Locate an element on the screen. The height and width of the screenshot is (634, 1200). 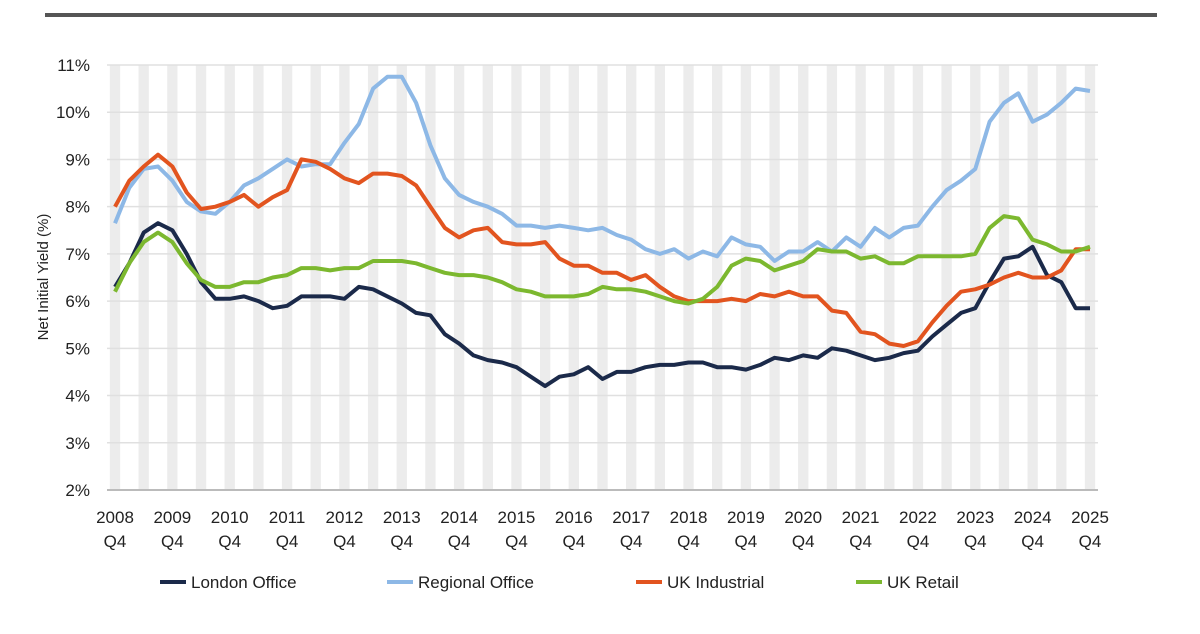
x-tick-year: 2023 is located at coordinates (975, 517).